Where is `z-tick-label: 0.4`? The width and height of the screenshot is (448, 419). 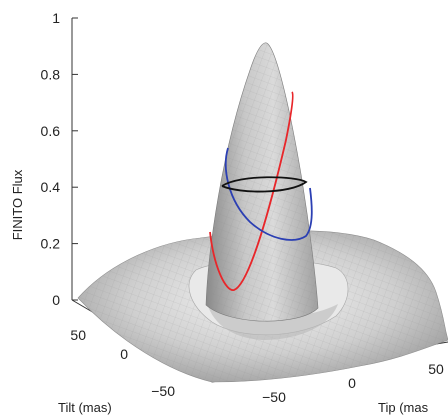 z-tick-label: 0.4 is located at coordinates (51, 187).